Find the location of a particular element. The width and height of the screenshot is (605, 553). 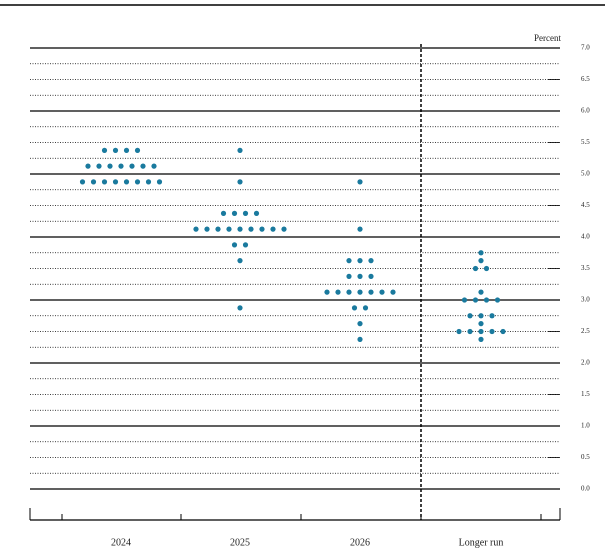

y-tick-label: 2.5 is located at coordinates (585, 331).